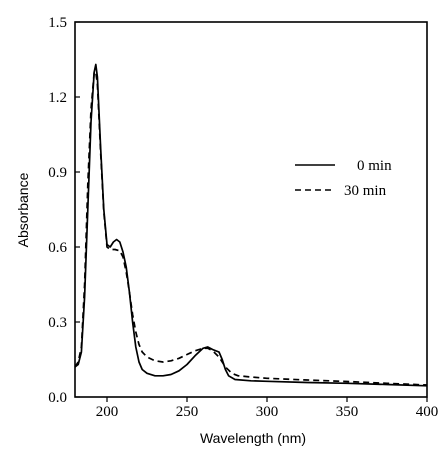 This screenshot has width=442, height=449. I want to click on x-tick-label: 250, so click(187, 412).